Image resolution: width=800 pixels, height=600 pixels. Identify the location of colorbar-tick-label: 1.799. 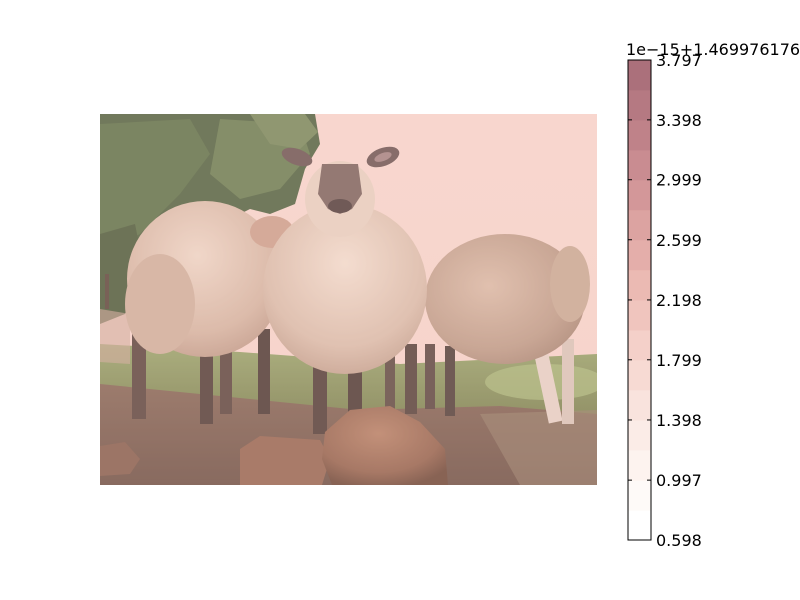
(679, 360).